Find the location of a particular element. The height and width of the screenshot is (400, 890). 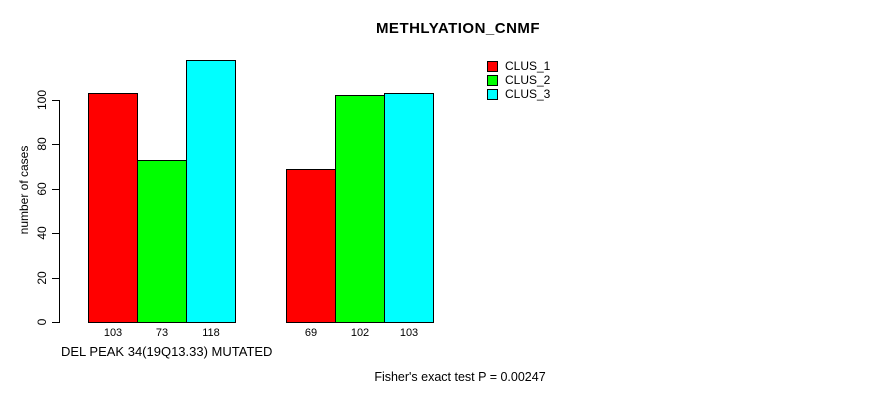

bar-clus_3-group1 is located at coordinates (211, 191).